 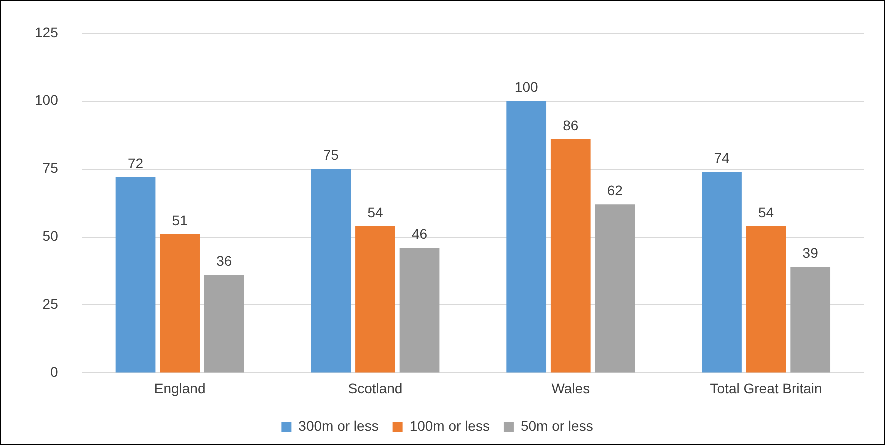 I want to click on y-tick-label: 125, so click(x=47, y=32).